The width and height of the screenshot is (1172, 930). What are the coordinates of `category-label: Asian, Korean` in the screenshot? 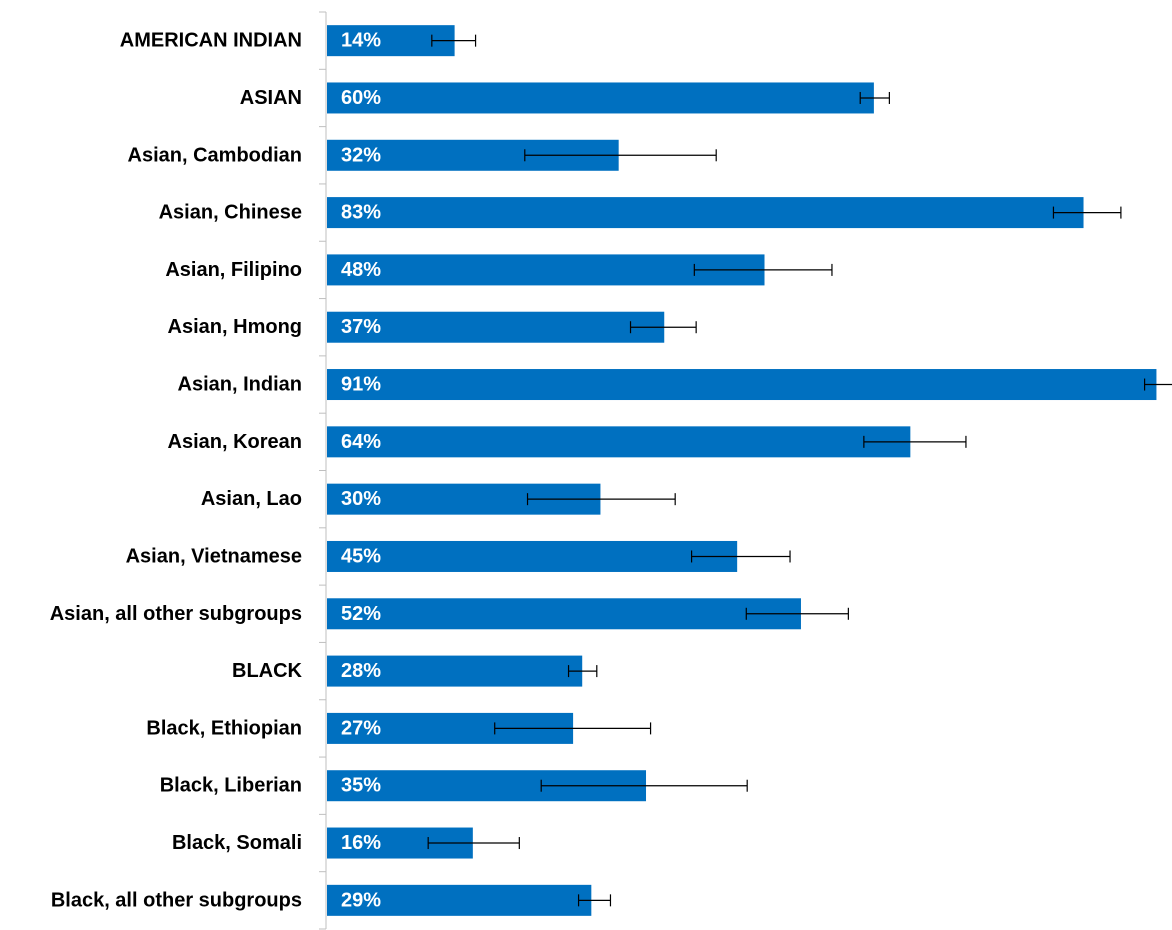 It's located at (235, 442).